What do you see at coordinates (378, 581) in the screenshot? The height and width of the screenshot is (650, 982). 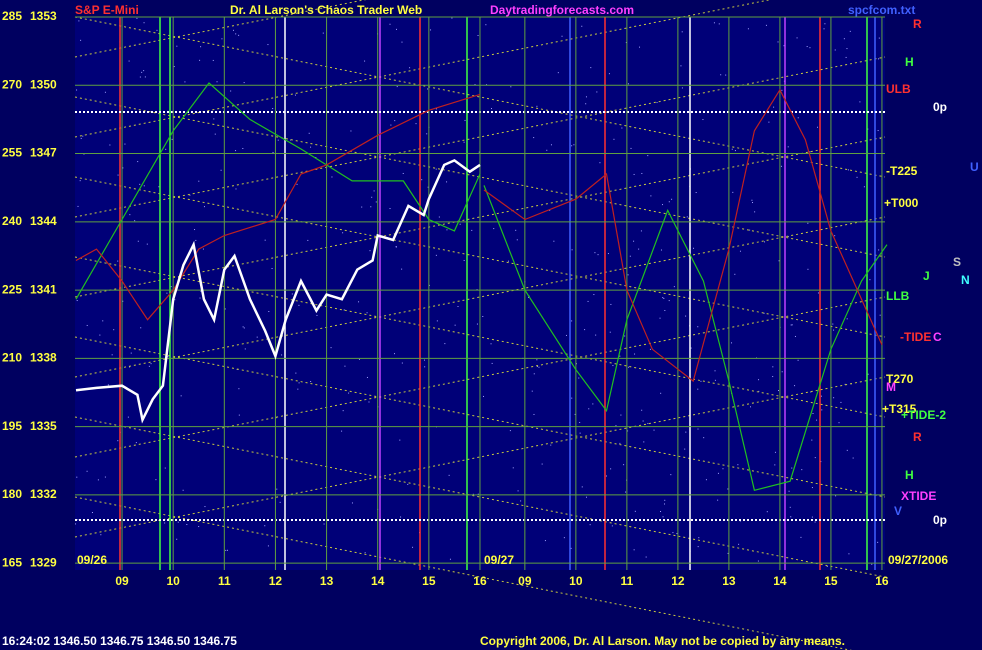 I see `x-tick-label: 14` at bounding box center [378, 581].